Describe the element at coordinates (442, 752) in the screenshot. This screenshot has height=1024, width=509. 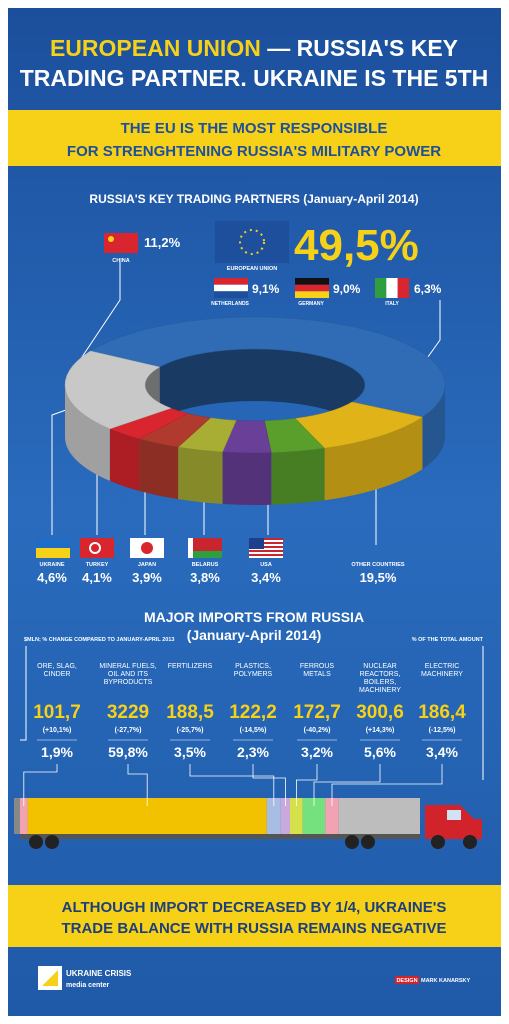
I see `import-share: 3,4%` at that location.